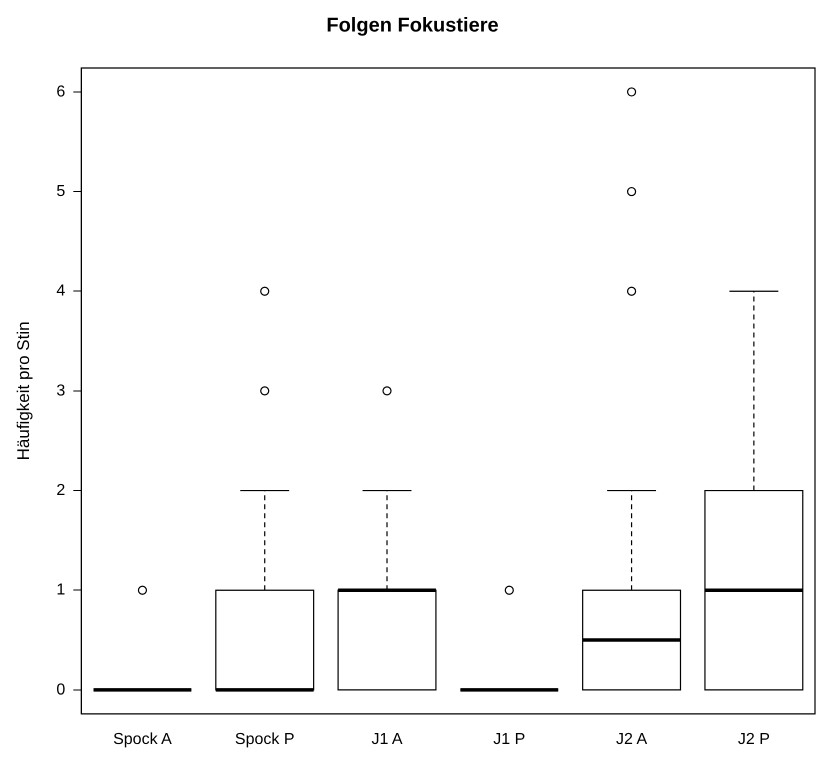 Image resolution: width=819 pixels, height=767 pixels. Describe the element at coordinates (142, 739) in the screenshot. I see `x-tick-label: Spock A` at that location.